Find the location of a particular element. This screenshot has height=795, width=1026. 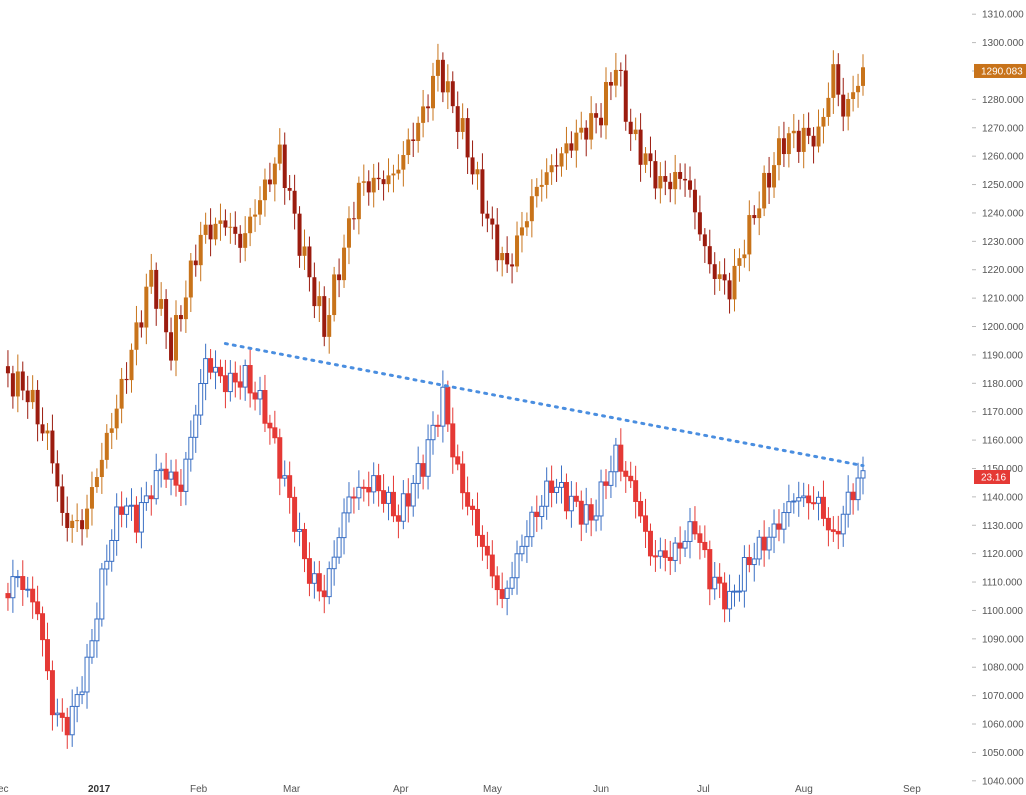

last-price-badge is located at coordinates (1000, 70).